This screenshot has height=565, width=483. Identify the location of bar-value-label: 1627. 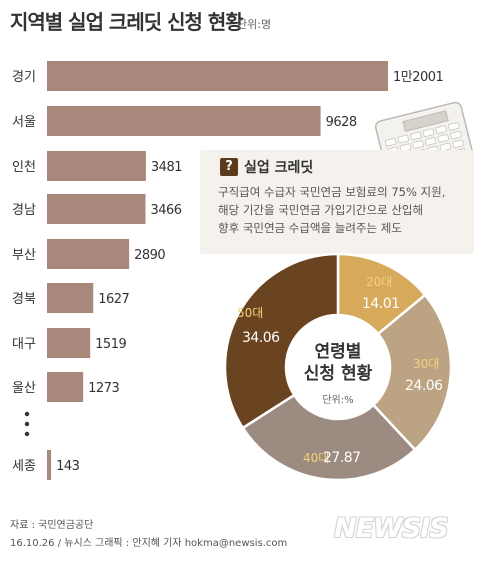
(113, 299).